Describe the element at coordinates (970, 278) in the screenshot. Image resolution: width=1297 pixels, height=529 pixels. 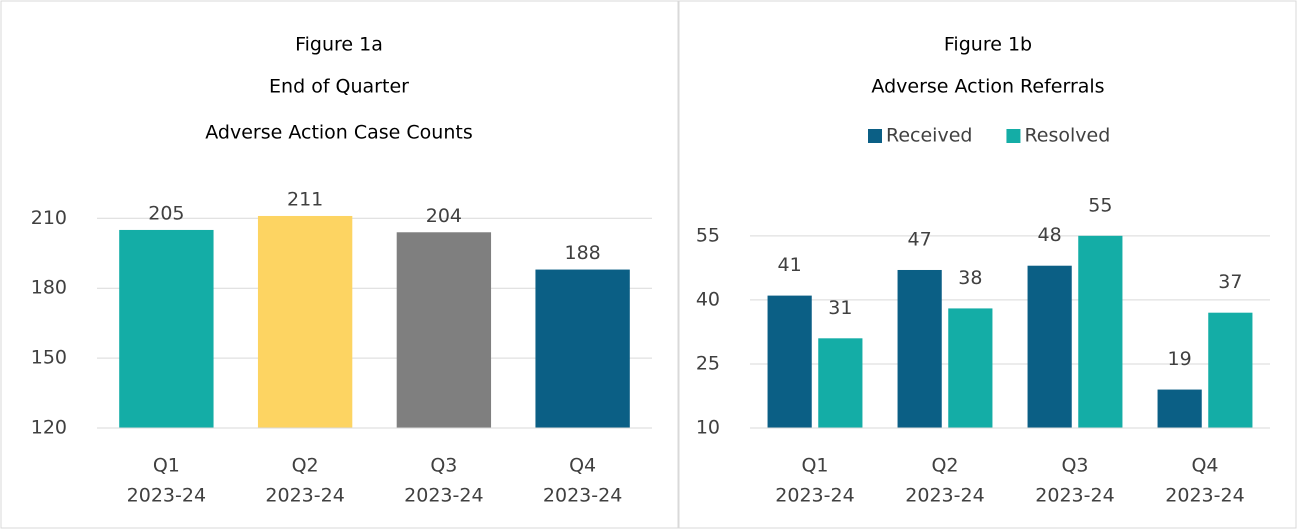
I see `data-label: 38` at that location.